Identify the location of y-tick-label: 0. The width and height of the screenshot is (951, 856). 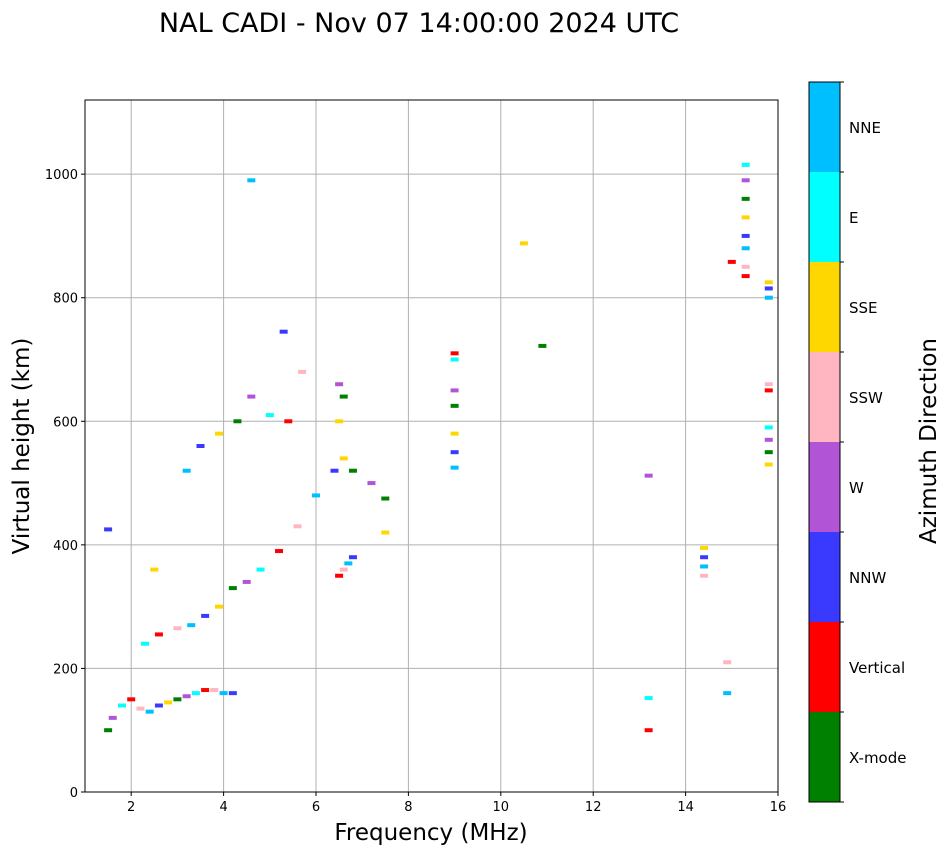
(74, 793).